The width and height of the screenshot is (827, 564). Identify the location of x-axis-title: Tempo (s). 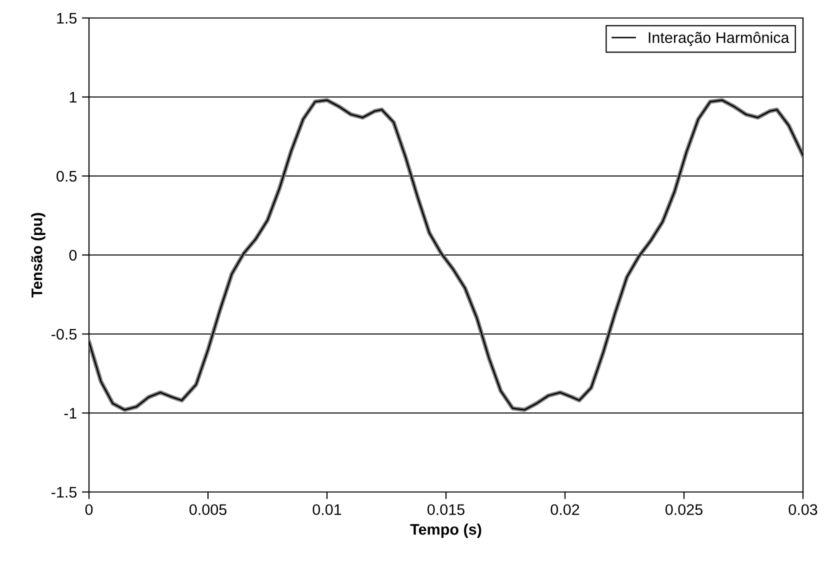
(446, 531).